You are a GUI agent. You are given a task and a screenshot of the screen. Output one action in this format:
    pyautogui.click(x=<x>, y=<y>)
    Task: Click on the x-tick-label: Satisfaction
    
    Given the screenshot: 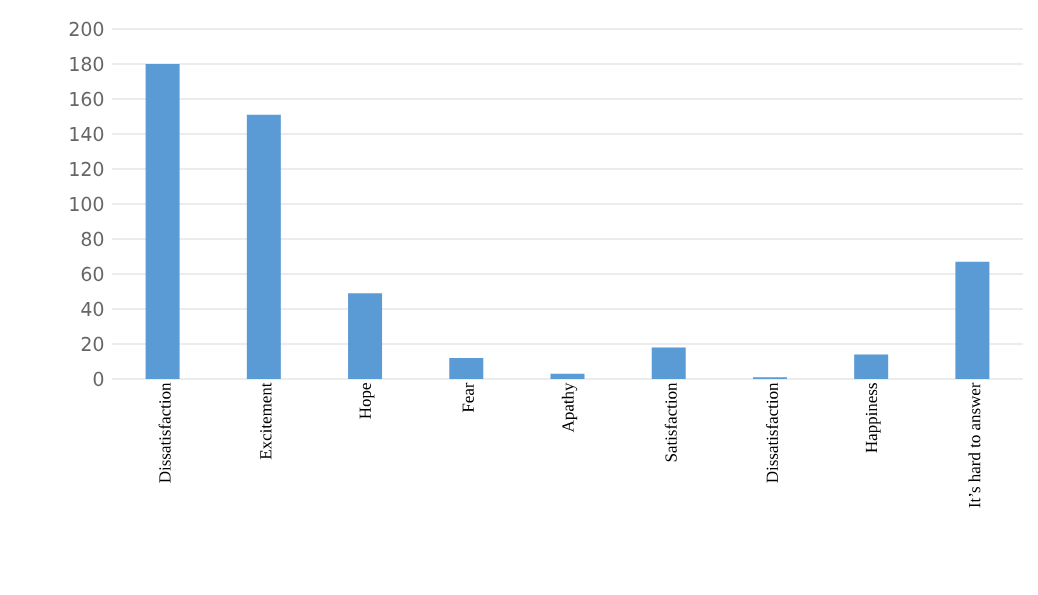 What is the action you would take?
    pyautogui.click(x=670, y=422)
    